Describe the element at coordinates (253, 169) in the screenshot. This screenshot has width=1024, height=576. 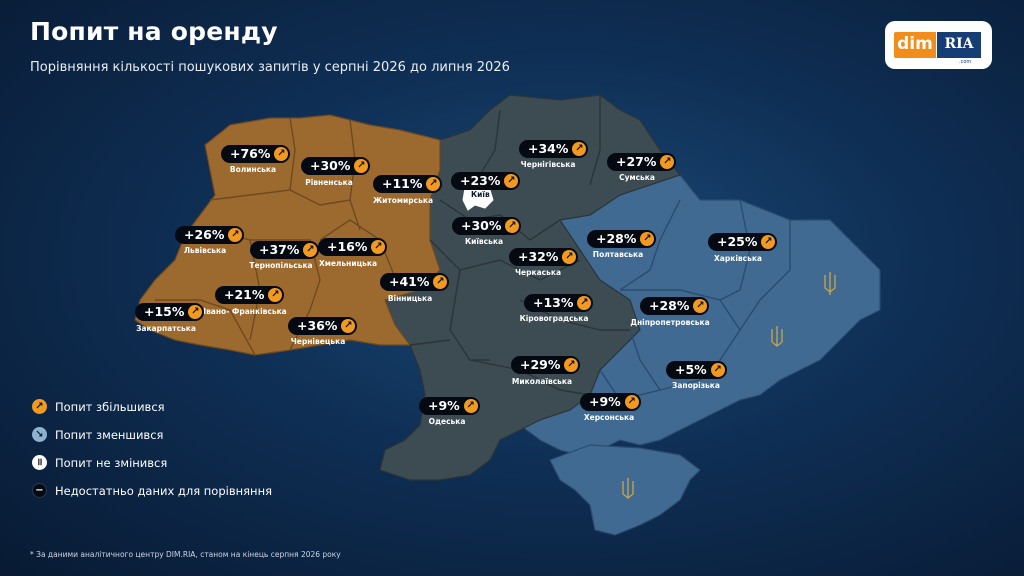
I see `region-name: Волинська` at that location.